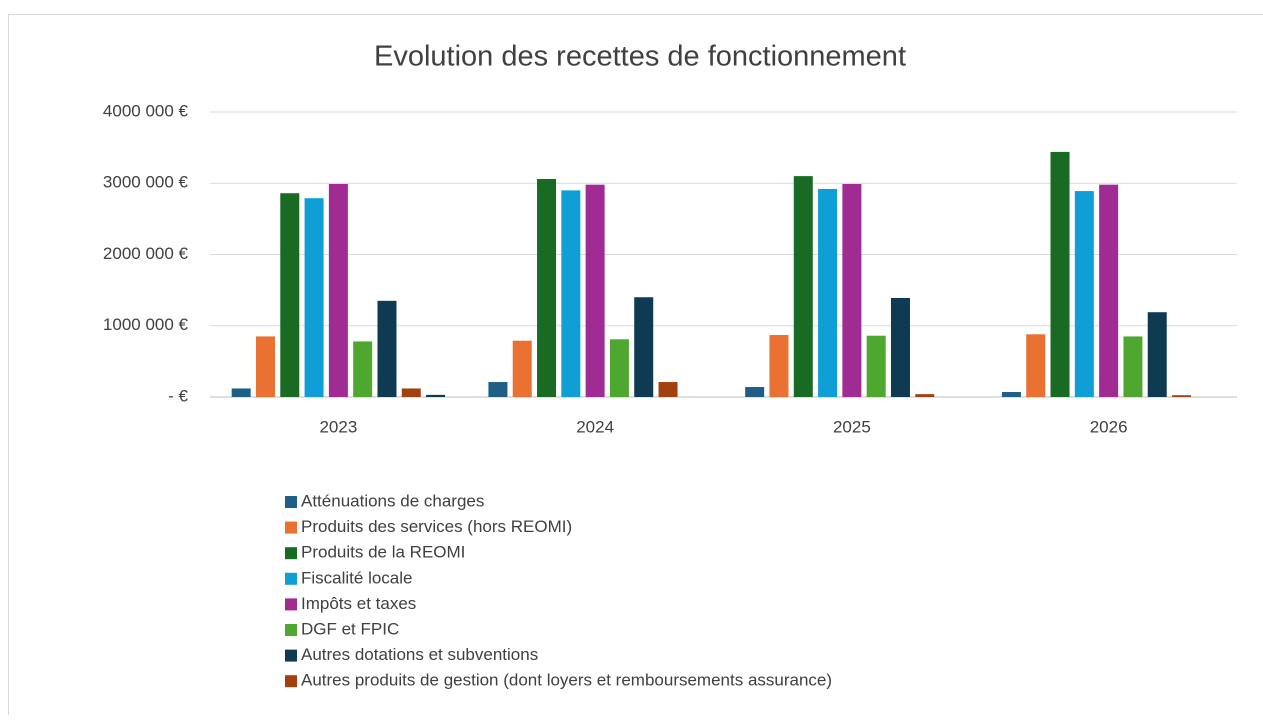 Image resolution: width=1263 pixels, height=720 pixels. I want to click on legend-label: Produits de la REOMI, so click(383, 552).